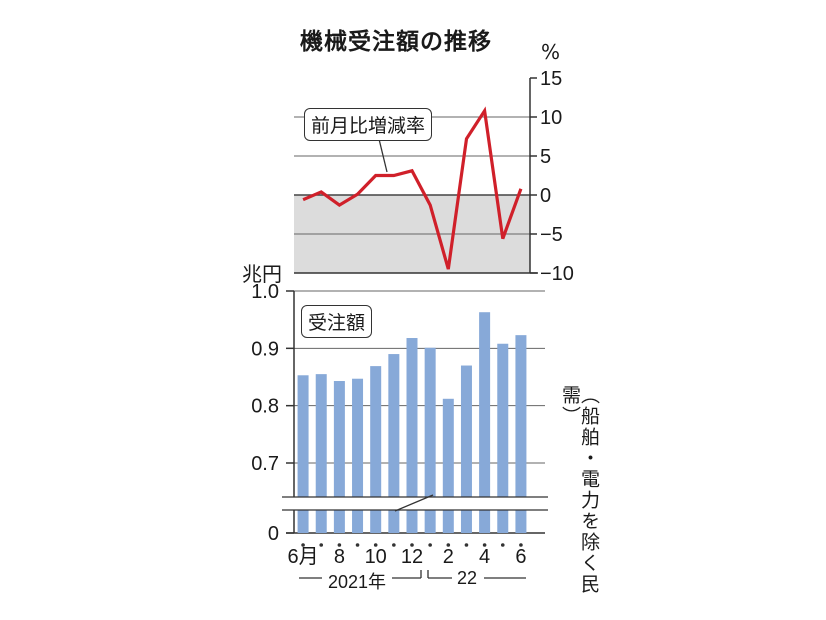  Describe the element at coordinates (357, 581) in the screenshot. I see `year-label-2021: 2021年` at that location.